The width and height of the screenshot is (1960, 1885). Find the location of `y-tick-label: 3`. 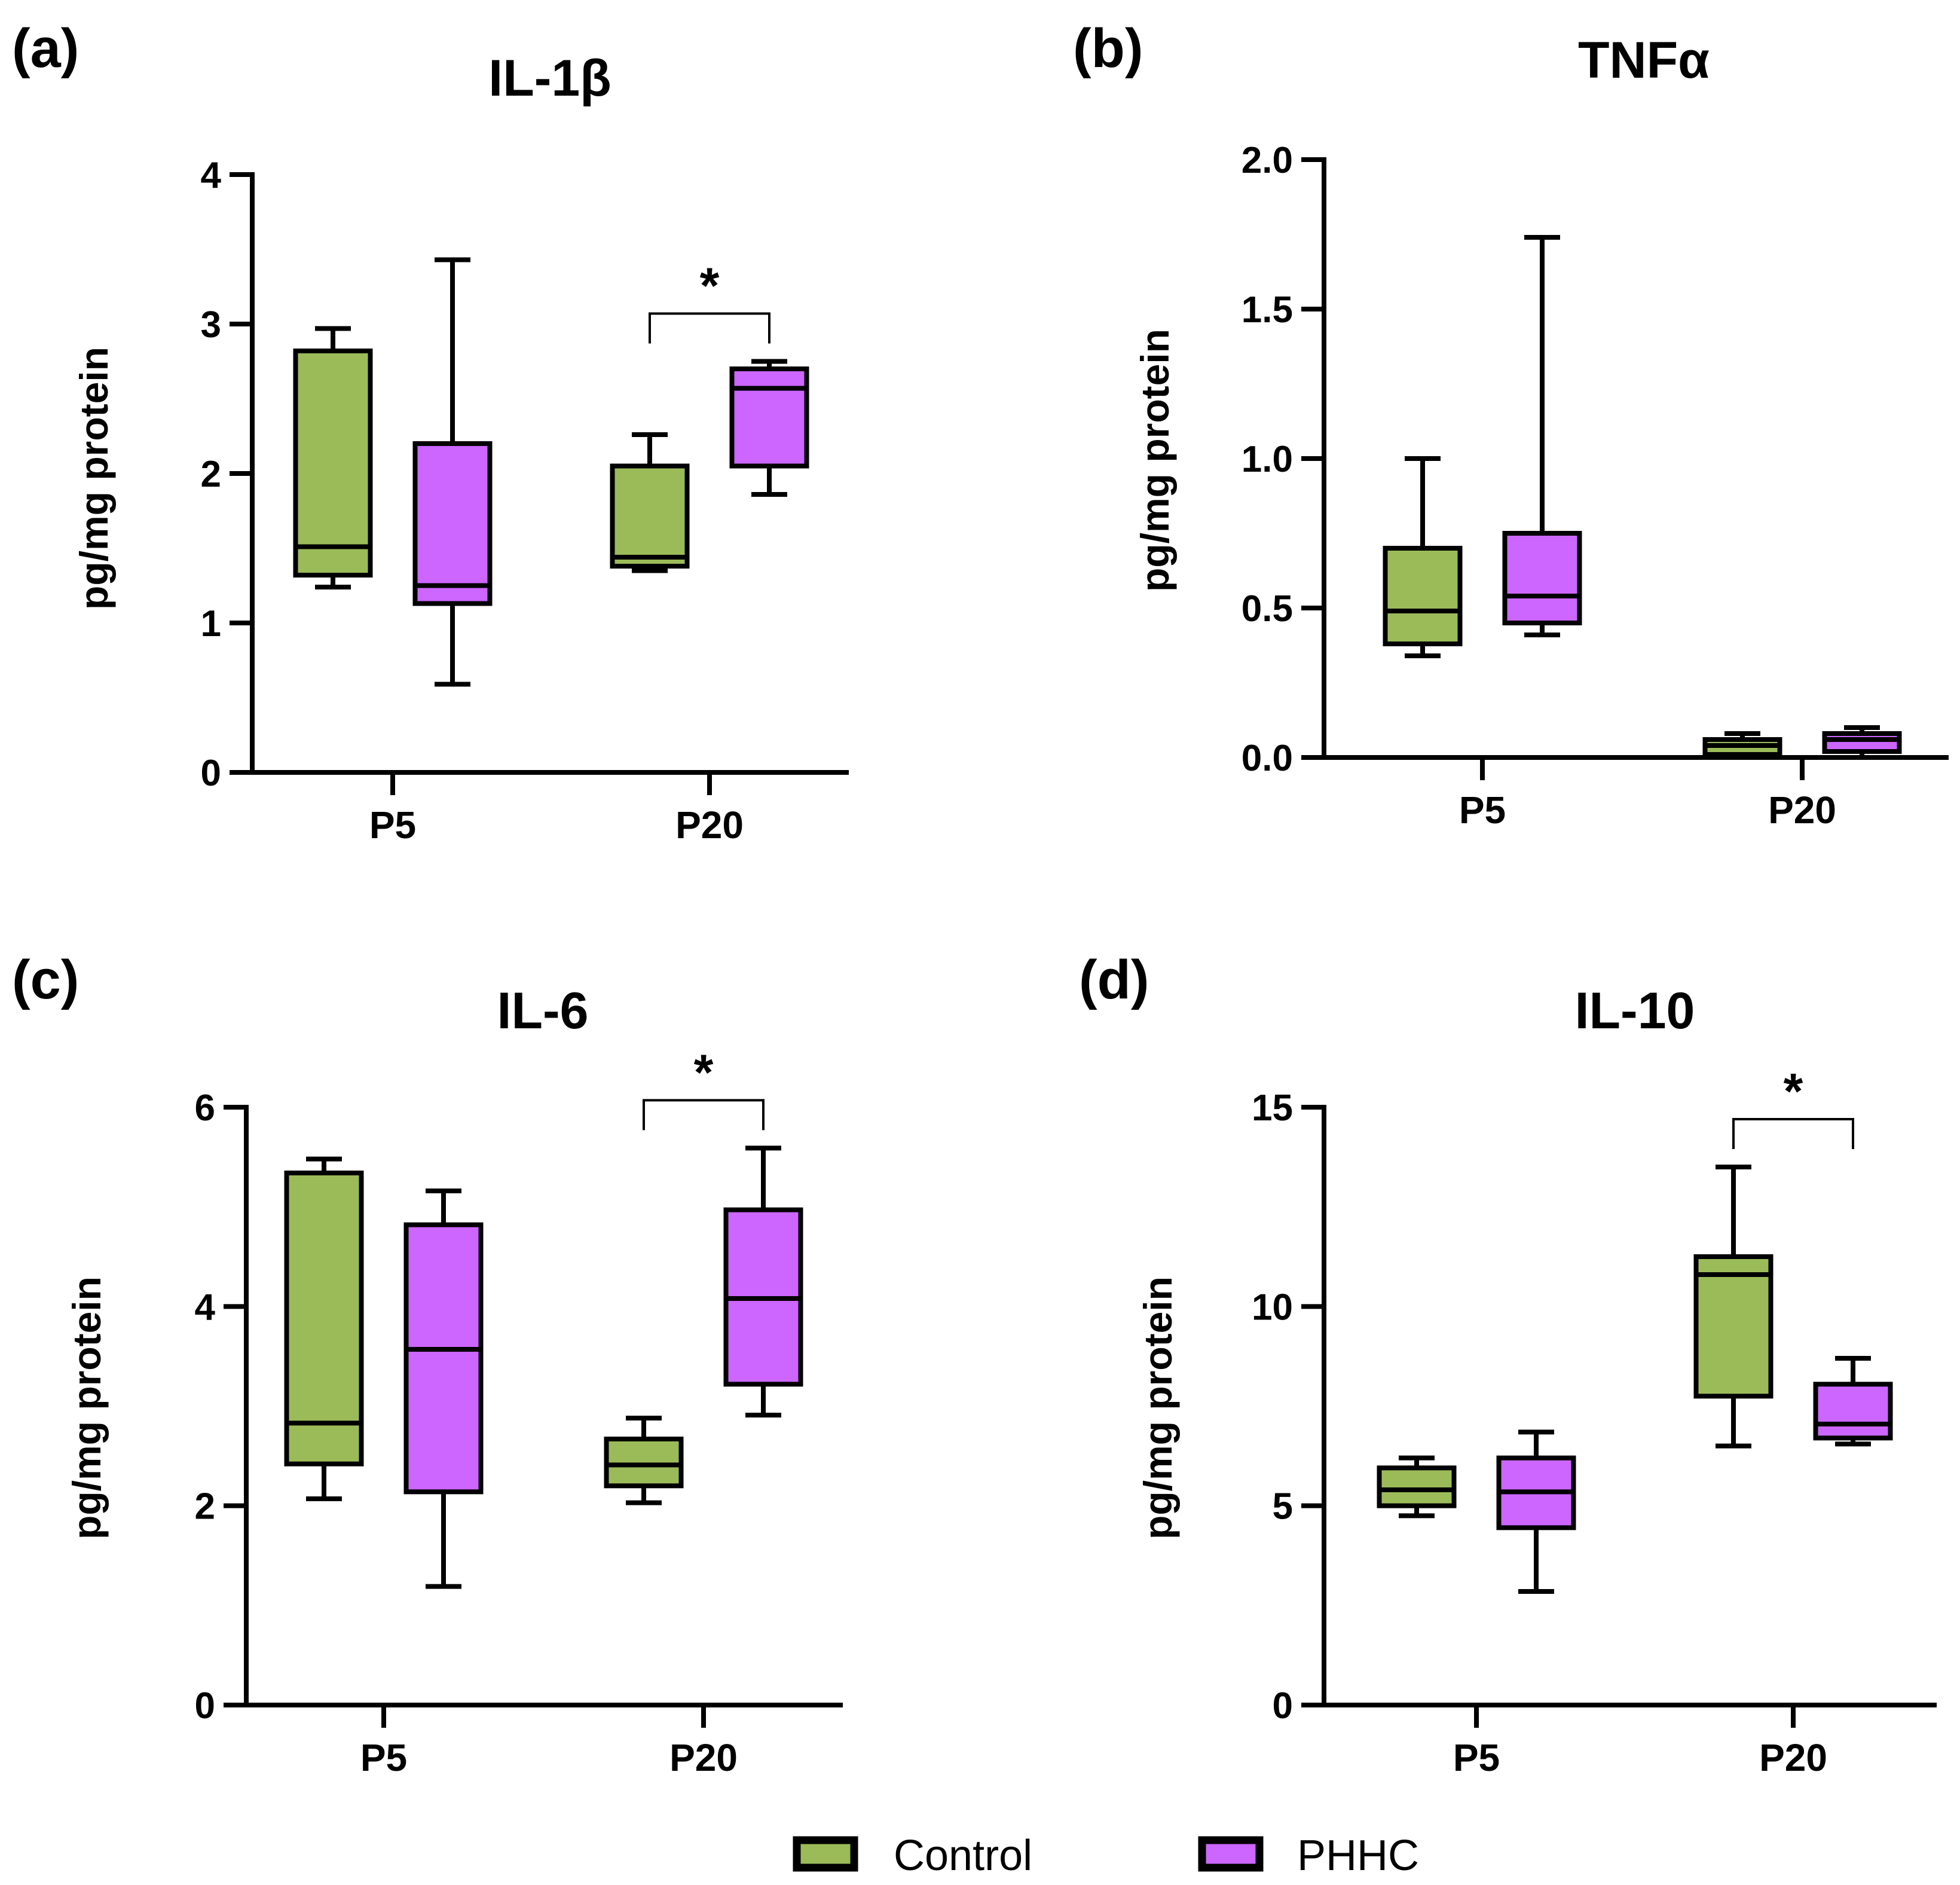

y-tick-label: 3 is located at coordinates (211, 325).